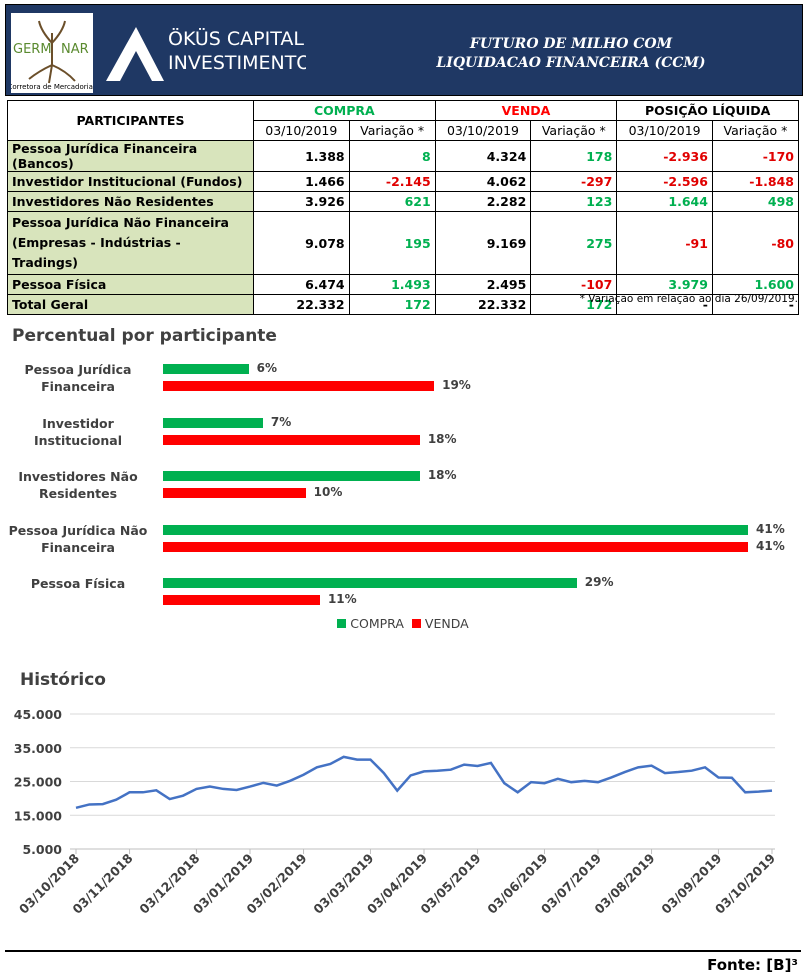 The height and width of the screenshot is (979, 806). What do you see at coordinates (281, 421) in the screenshot?
I see `value-label: 7%` at bounding box center [281, 421].